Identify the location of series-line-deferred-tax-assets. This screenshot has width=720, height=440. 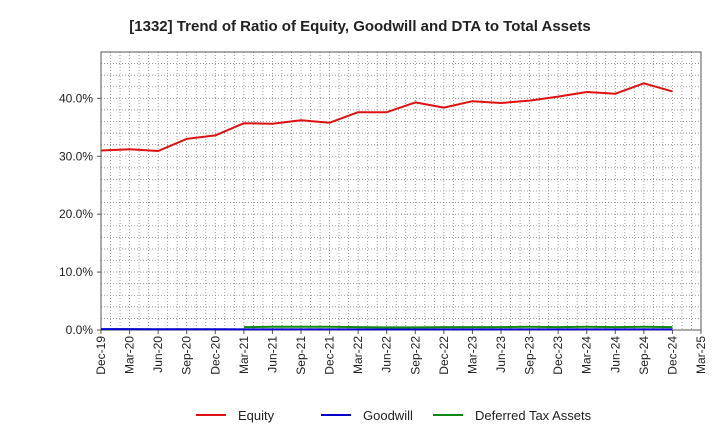
(458, 327).